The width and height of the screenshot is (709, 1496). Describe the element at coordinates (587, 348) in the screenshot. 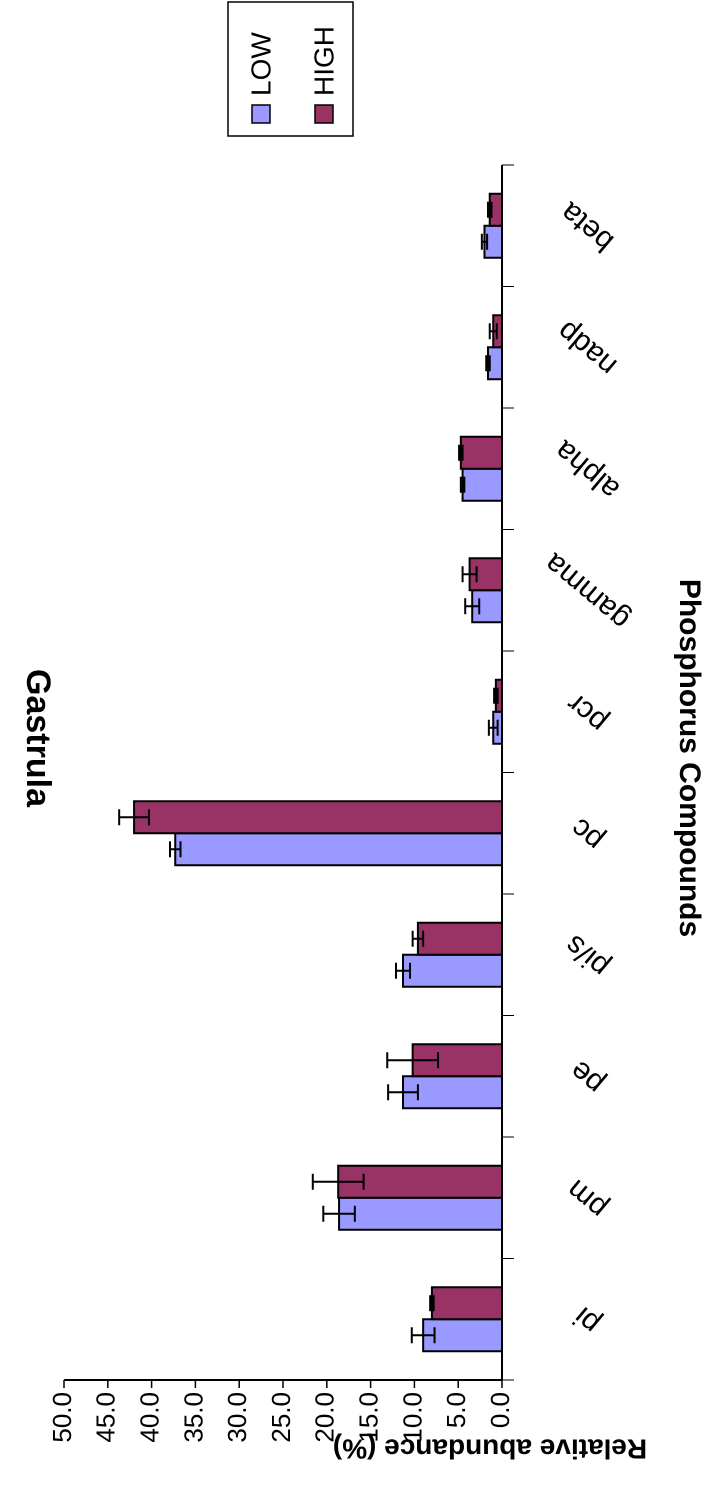

I see `category-label: nadp` at that location.